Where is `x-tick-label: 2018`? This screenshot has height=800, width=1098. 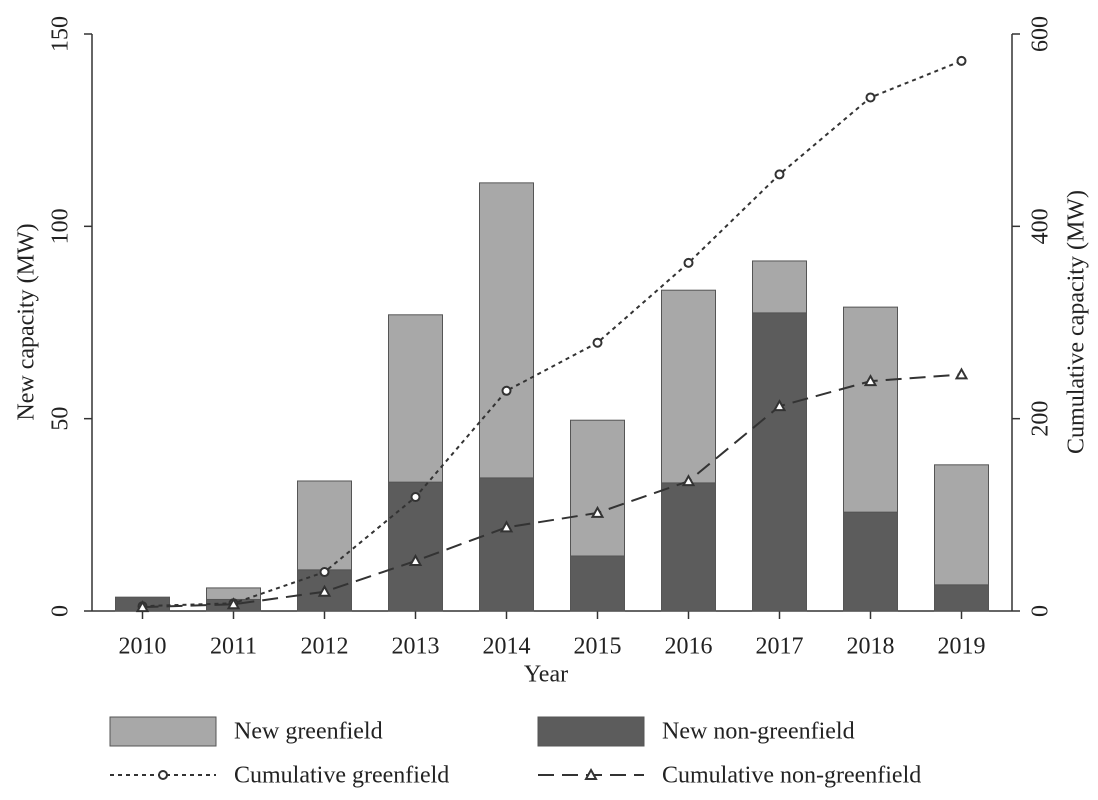
x-tick-label: 2018 is located at coordinates (871, 647).